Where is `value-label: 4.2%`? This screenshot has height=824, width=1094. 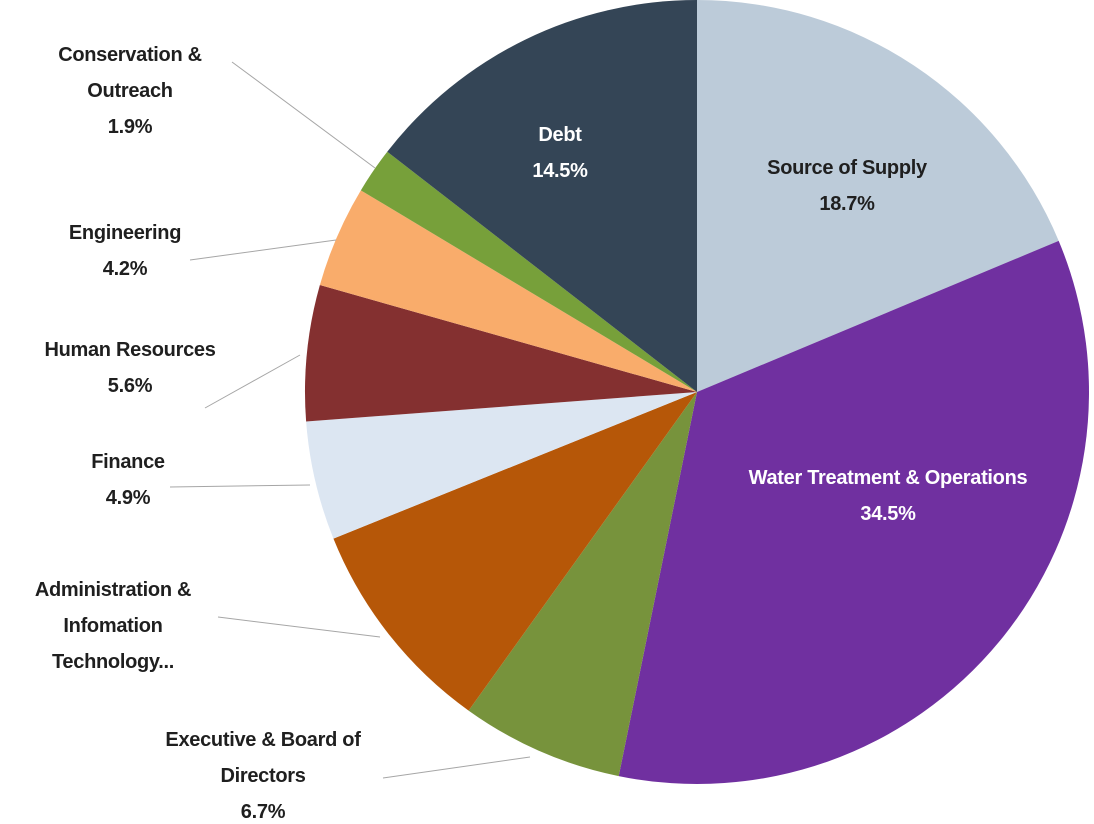
value-label: 4.2% is located at coordinates (125, 269).